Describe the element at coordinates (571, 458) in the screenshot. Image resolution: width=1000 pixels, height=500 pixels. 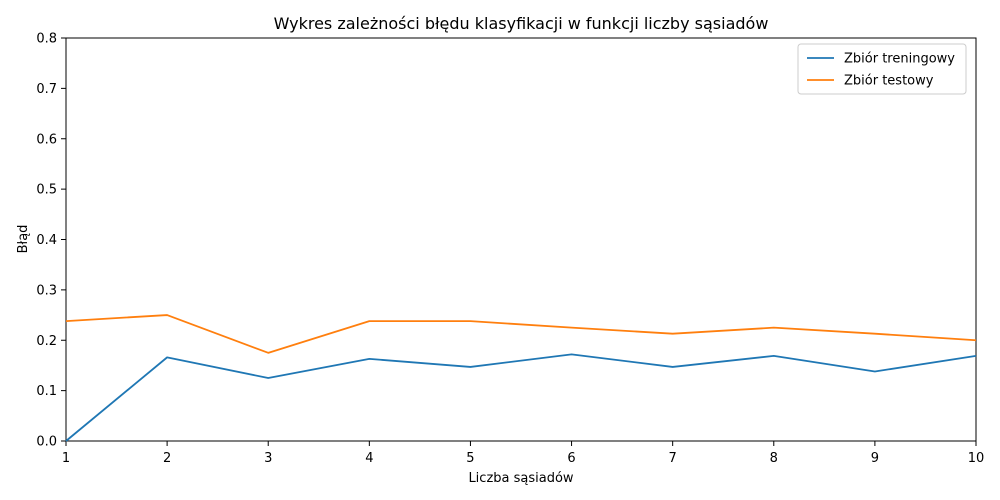
I see `x-tick-label: 6` at that location.